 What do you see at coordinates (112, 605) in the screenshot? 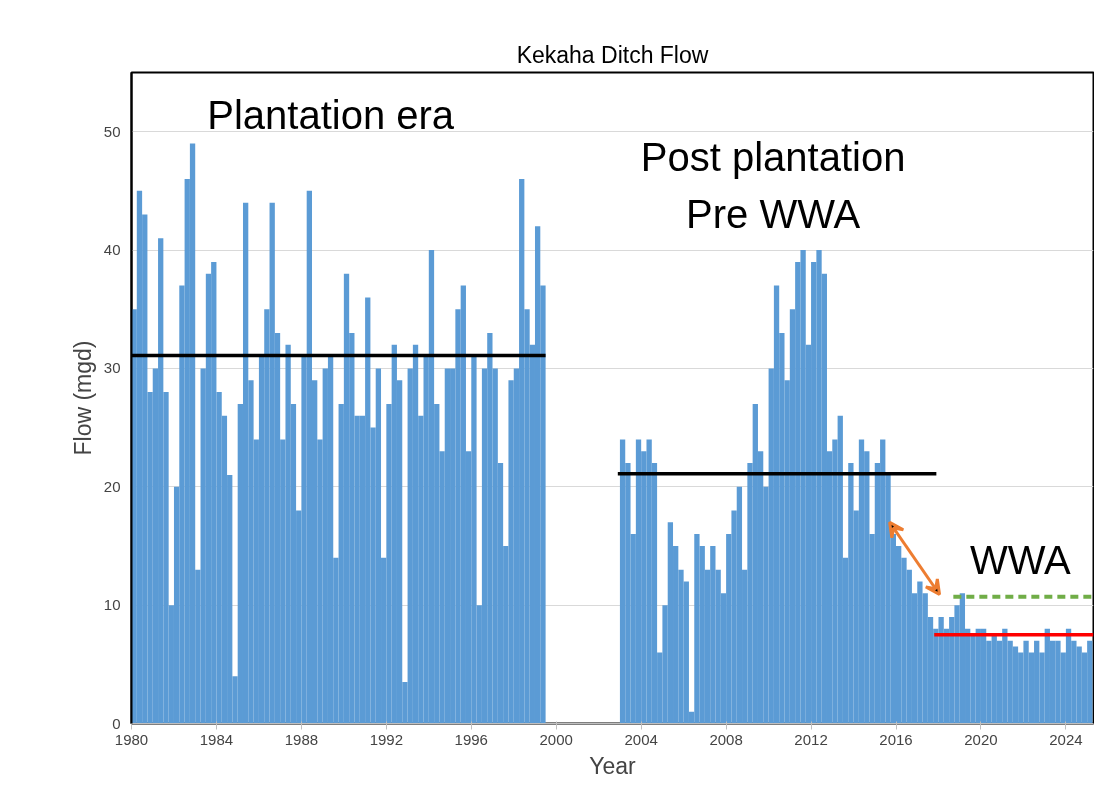
I see `y-tick-label: 10` at bounding box center [112, 605].